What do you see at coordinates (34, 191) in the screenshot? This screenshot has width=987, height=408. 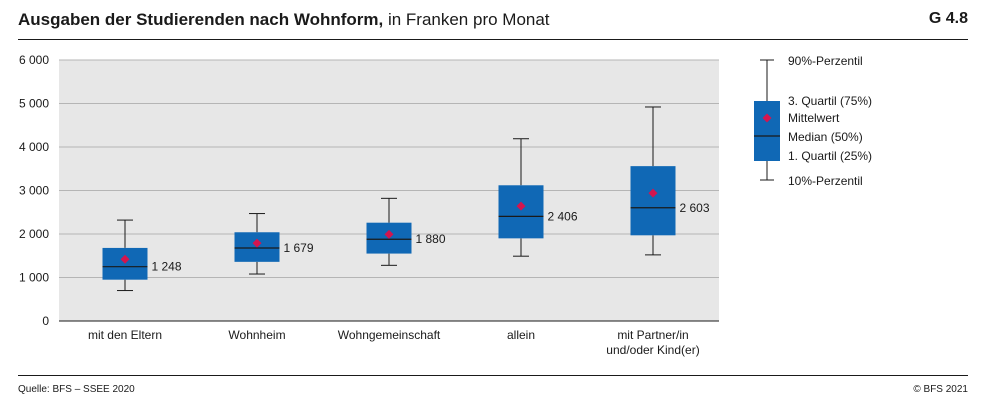 I see `y-tick-label: 3 000` at bounding box center [34, 191].